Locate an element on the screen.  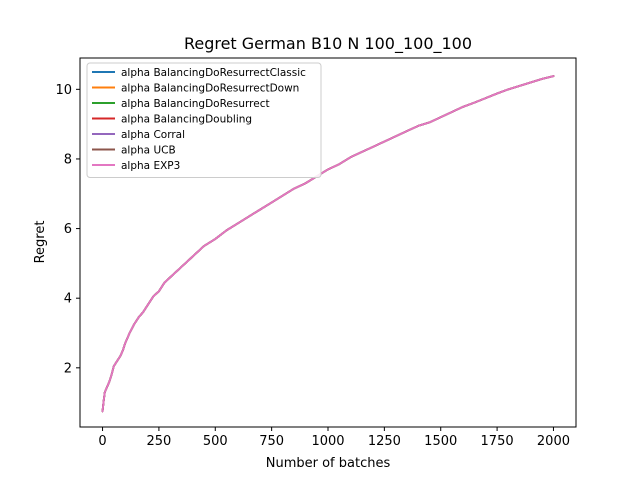
legend-entry-label: alpha UCB is located at coordinates (148, 150).